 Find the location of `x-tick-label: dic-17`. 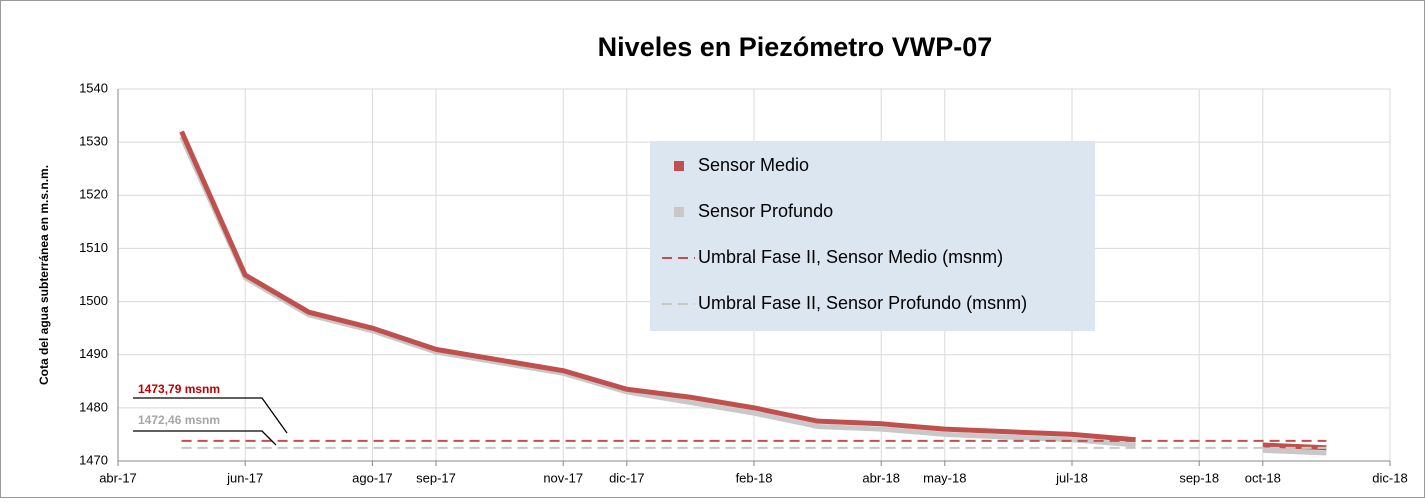

x-tick-label: dic-17 is located at coordinates (626, 477).